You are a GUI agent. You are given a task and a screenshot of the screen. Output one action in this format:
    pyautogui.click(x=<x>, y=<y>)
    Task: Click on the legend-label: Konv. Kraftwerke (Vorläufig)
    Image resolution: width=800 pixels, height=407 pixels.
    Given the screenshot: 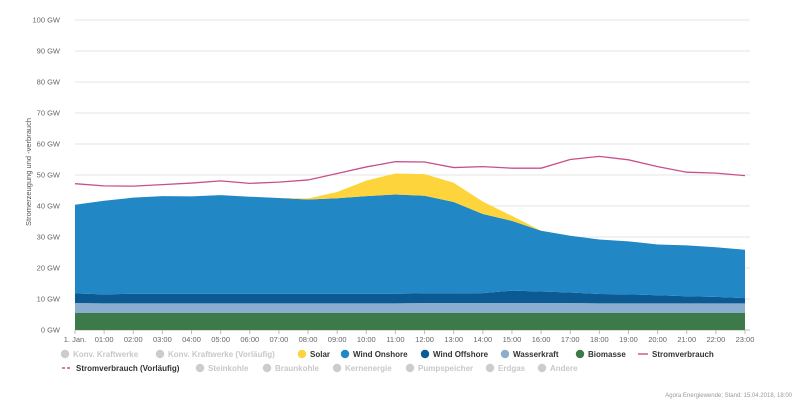 What is the action you would take?
    pyautogui.click(x=221, y=354)
    